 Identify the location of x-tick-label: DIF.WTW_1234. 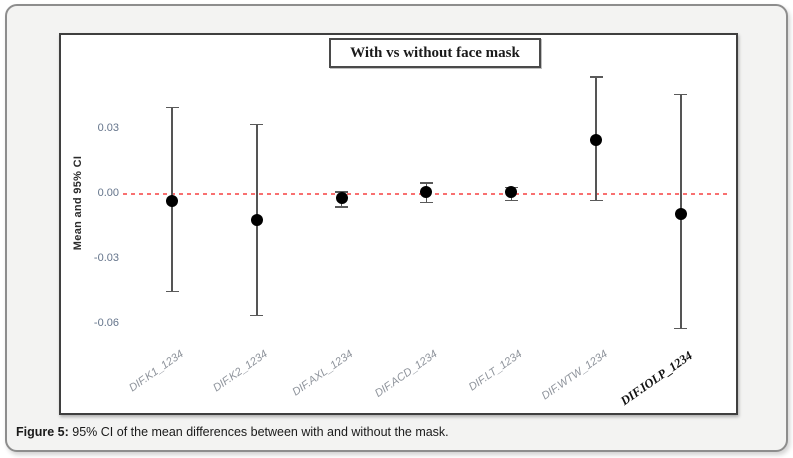
(574, 375).